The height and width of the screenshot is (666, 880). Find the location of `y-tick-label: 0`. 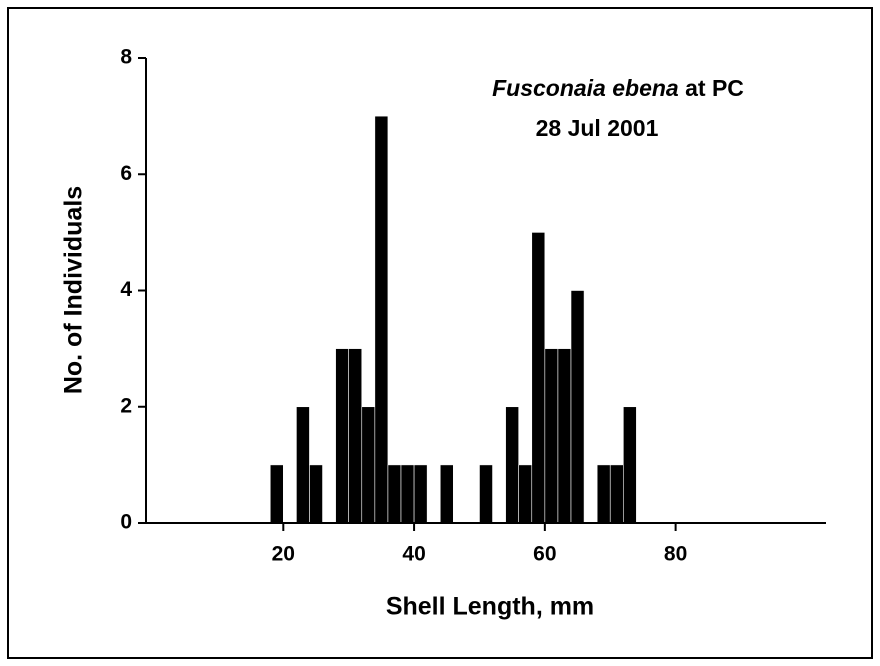

y-tick-label: 0 is located at coordinates (126, 522).